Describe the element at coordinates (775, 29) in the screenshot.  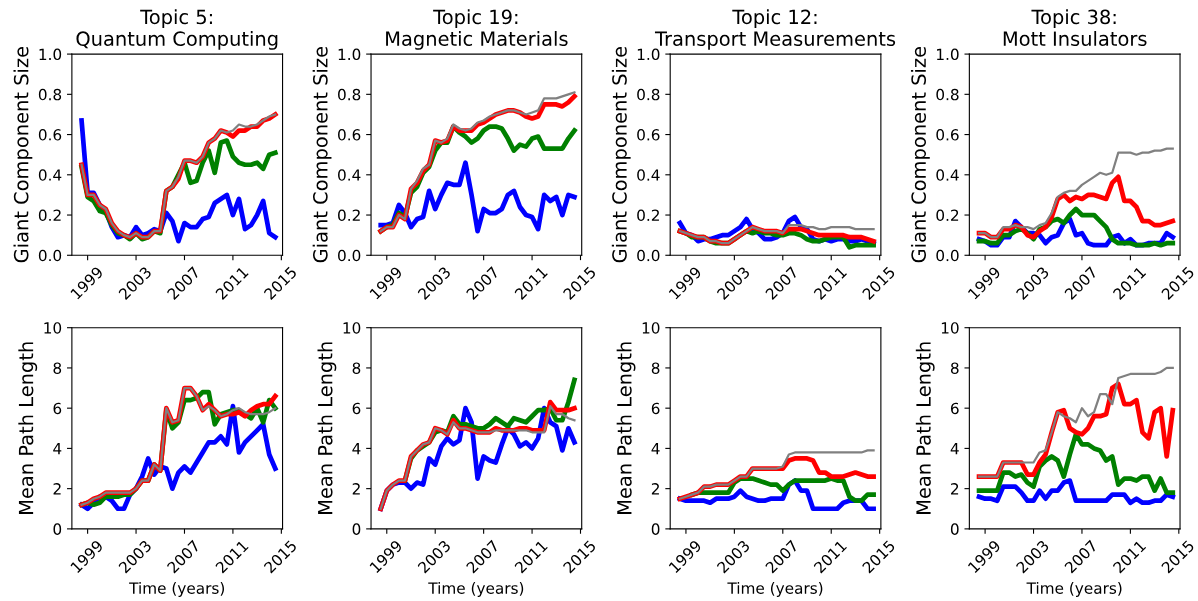
I see `chart-title: Topic 12: Transport Measurements` at that location.